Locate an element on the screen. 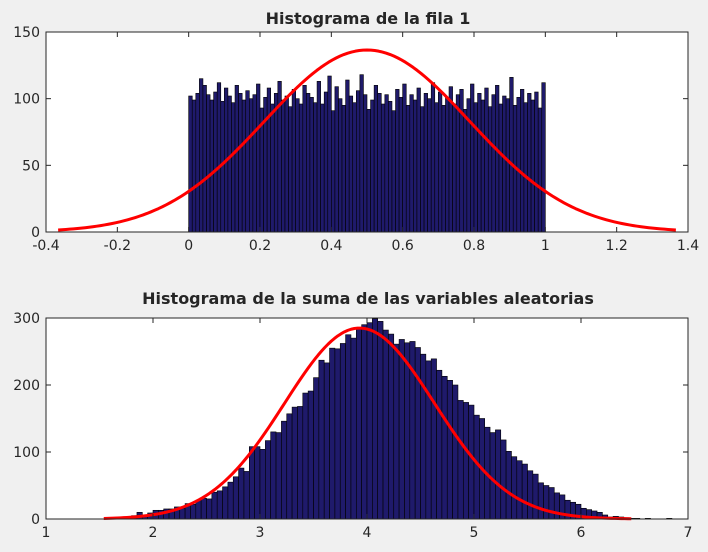  x-tick-label: -0.4 is located at coordinates (45, 246).